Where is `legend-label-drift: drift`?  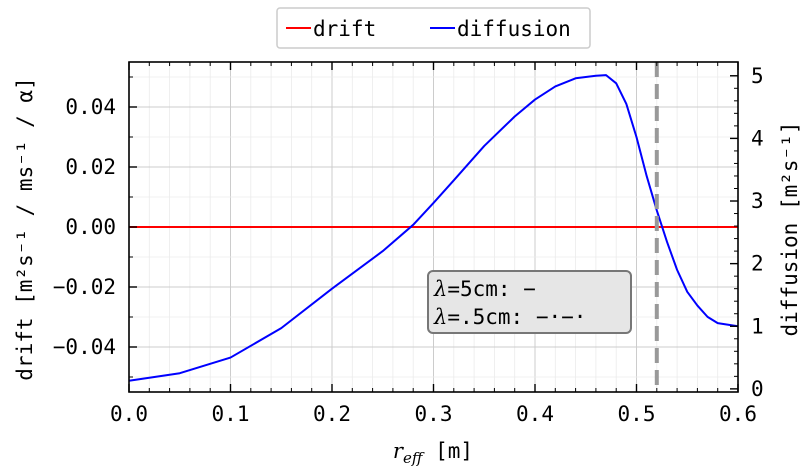
legend-label-drift: drift is located at coordinates (344, 29).